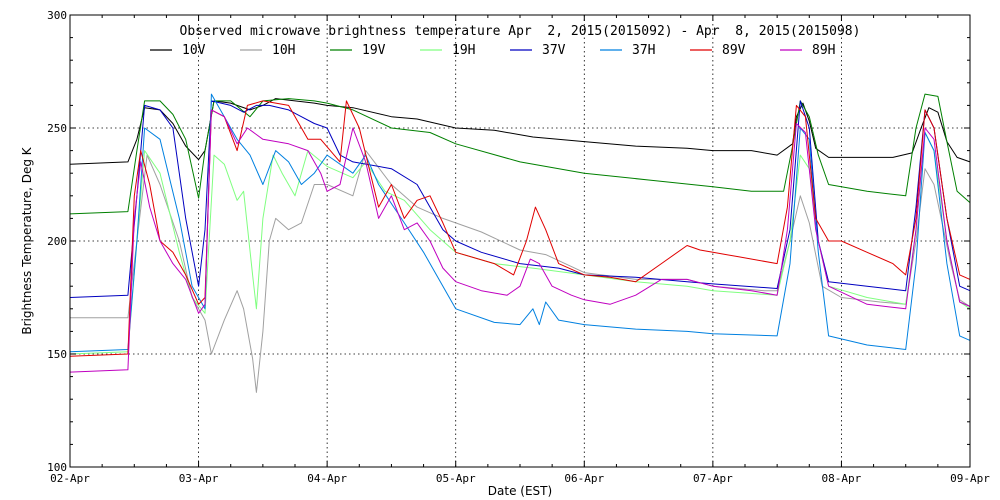 Image resolution: width=1000 pixels, height=500 pixels. Describe the element at coordinates (283, 50) in the screenshot. I see `legend-label-10h: 10H` at that location.